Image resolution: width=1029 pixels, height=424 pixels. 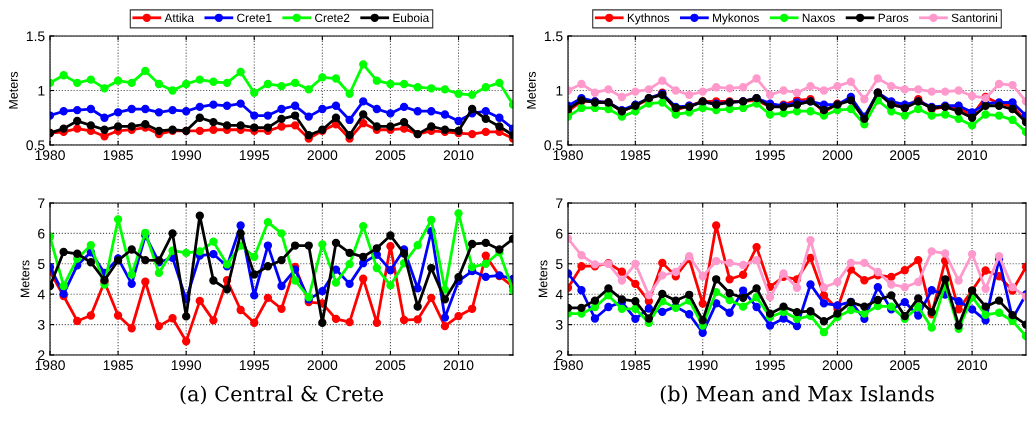 What do you see at coordinates (974, 18) in the screenshot?
I see `legend-label: Santorini` at bounding box center [974, 18].